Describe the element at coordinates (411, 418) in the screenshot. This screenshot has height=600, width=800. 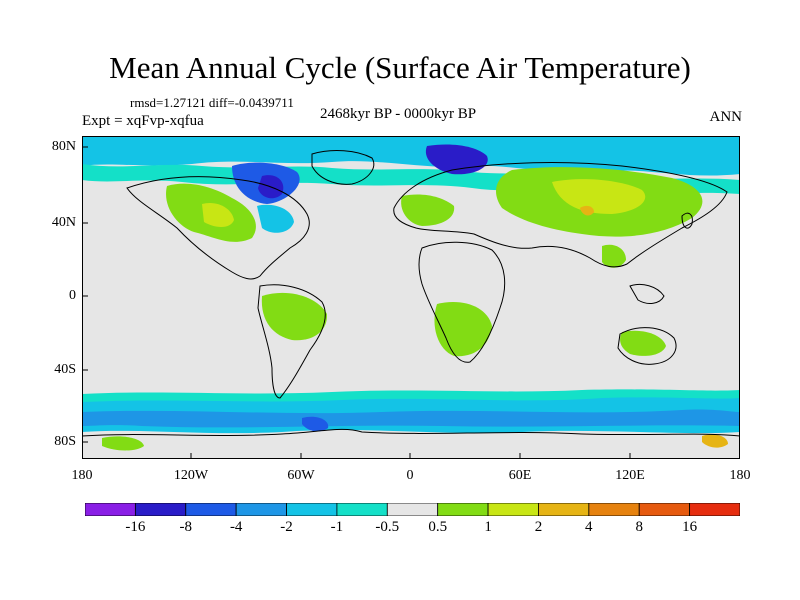
I see `southern-ocean-lightblue-band` at that location.